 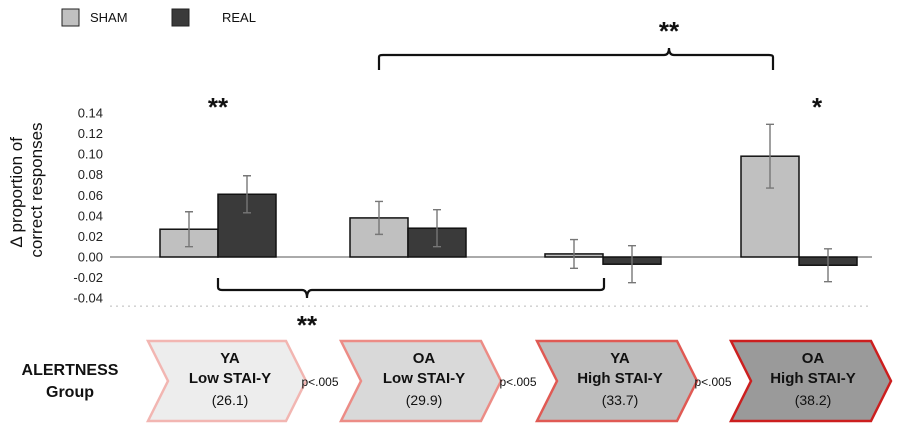 I want to click on sig-star-group-1: **, so click(x=218, y=107).